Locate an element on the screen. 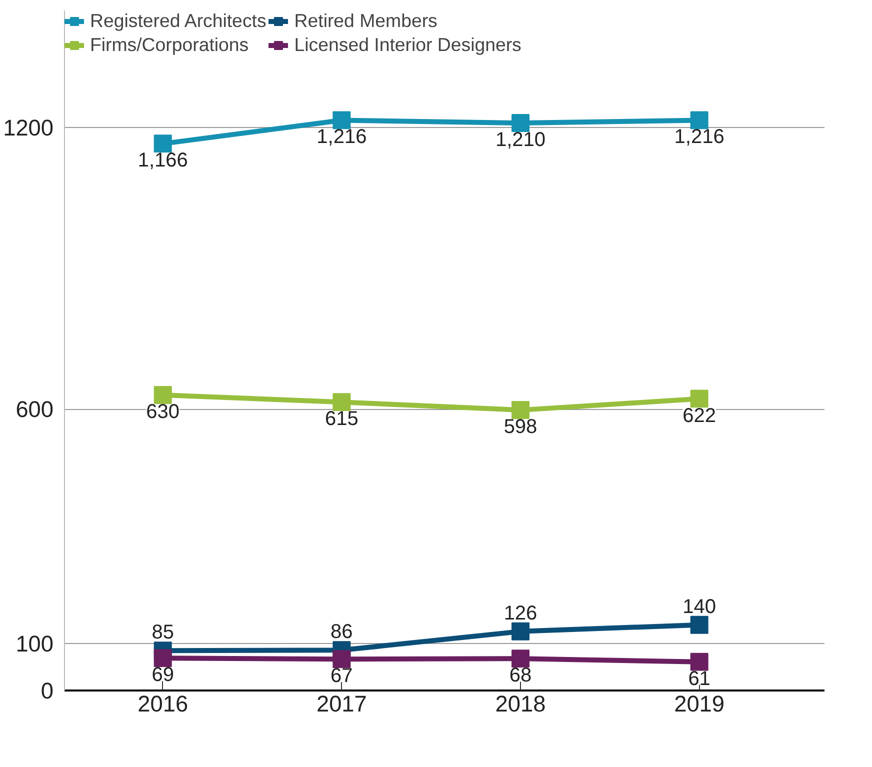 The height and width of the screenshot is (767, 872). legend-label: Registered Architects is located at coordinates (178, 21).